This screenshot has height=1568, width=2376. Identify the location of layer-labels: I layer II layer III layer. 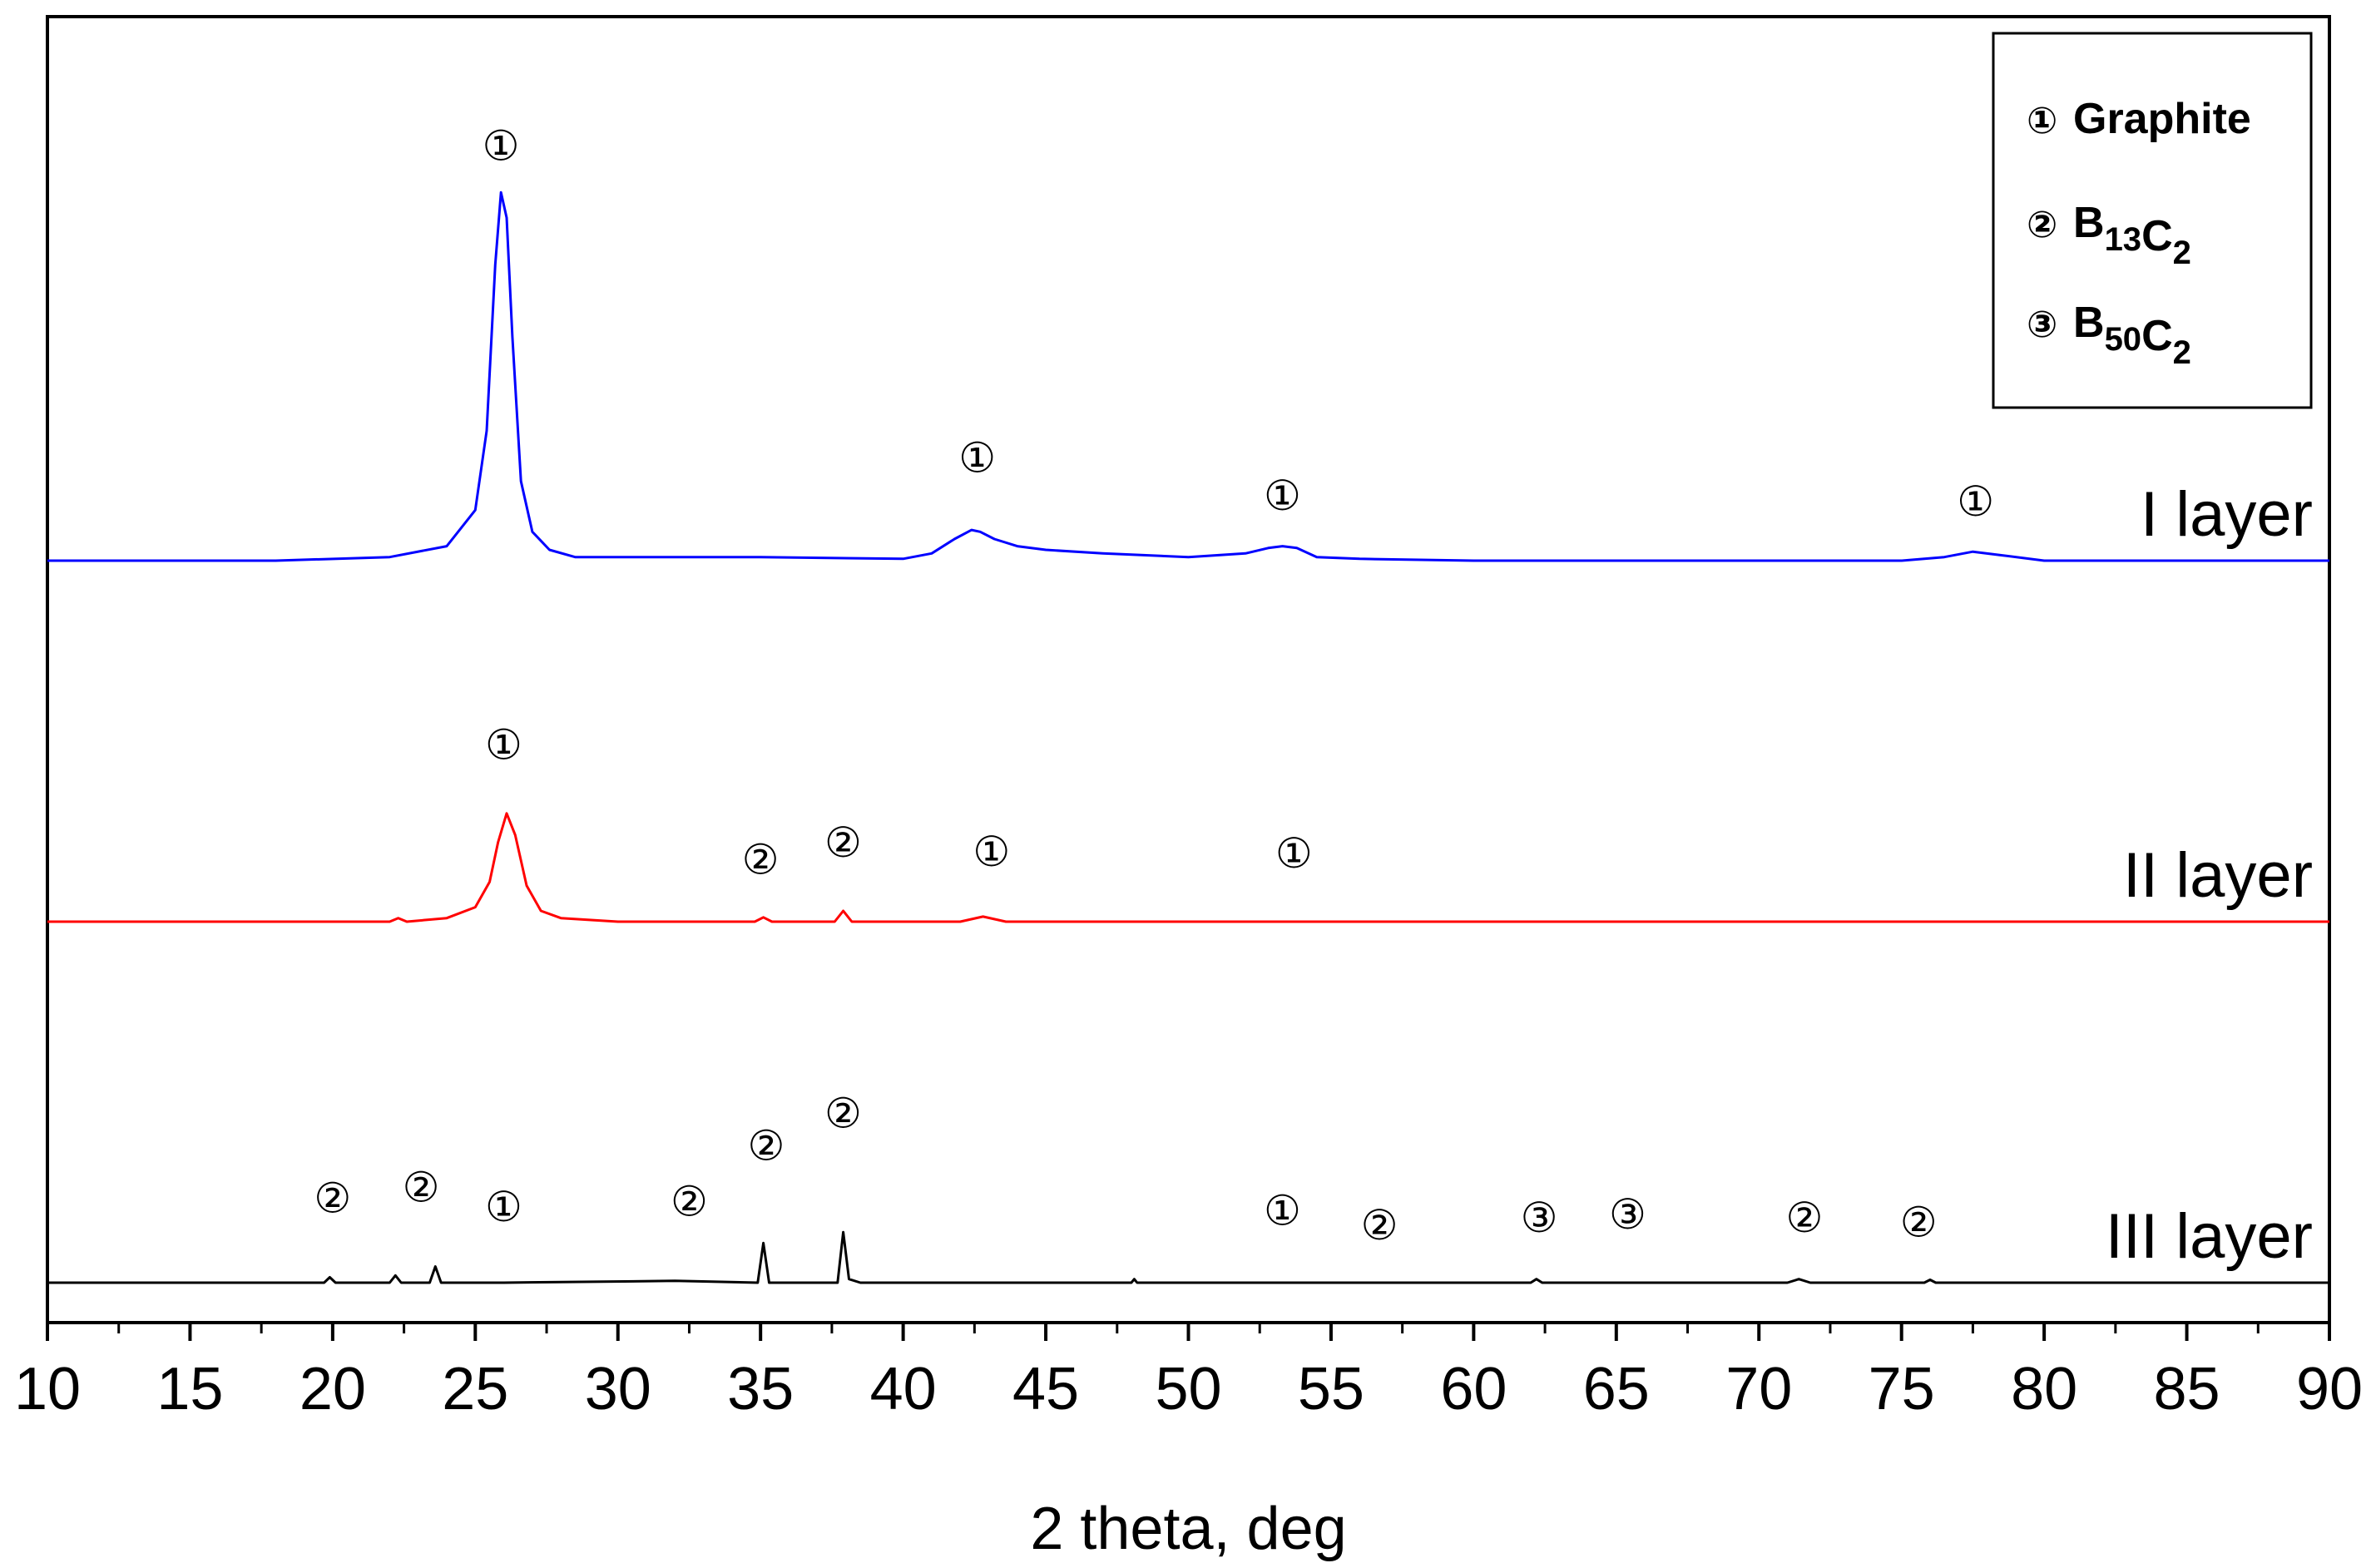
(2209, 875).